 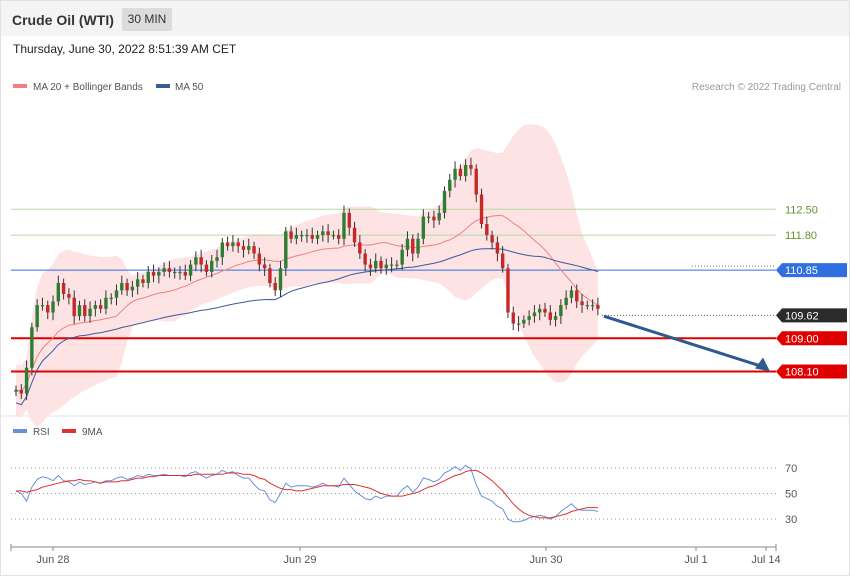 I want to click on level-tag-label: 109.00, so click(x=802, y=339).